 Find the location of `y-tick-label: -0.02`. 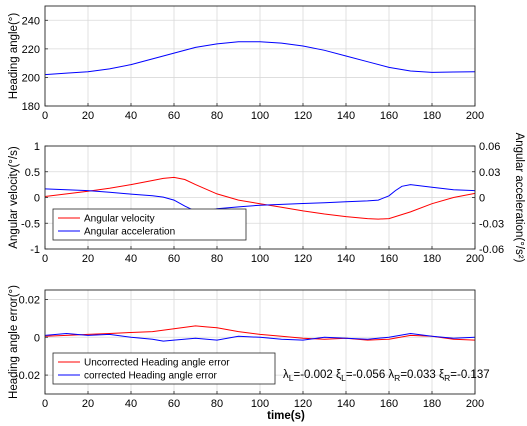

y-tick-label: -0.02 is located at coordinates (27, 376).